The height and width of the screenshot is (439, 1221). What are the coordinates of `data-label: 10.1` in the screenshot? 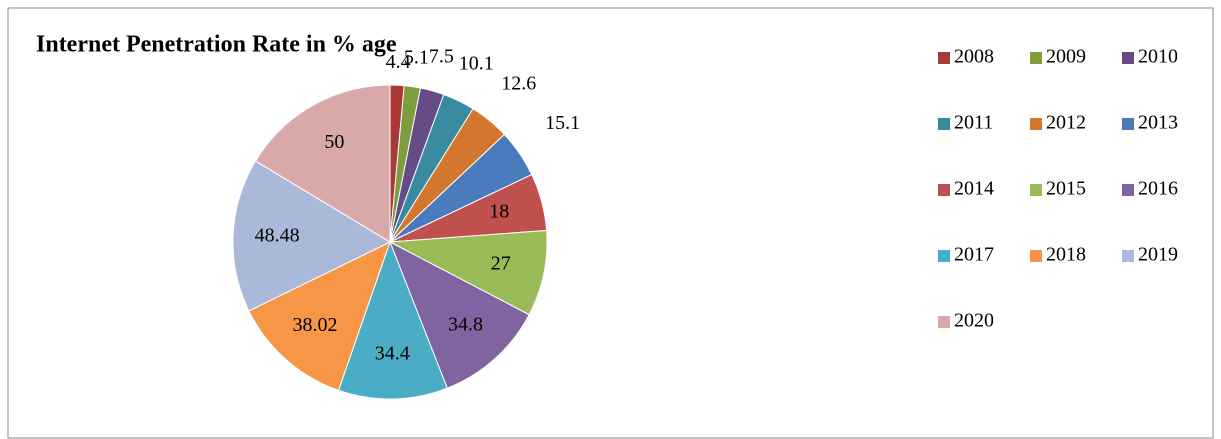 It's located at (476, 64).